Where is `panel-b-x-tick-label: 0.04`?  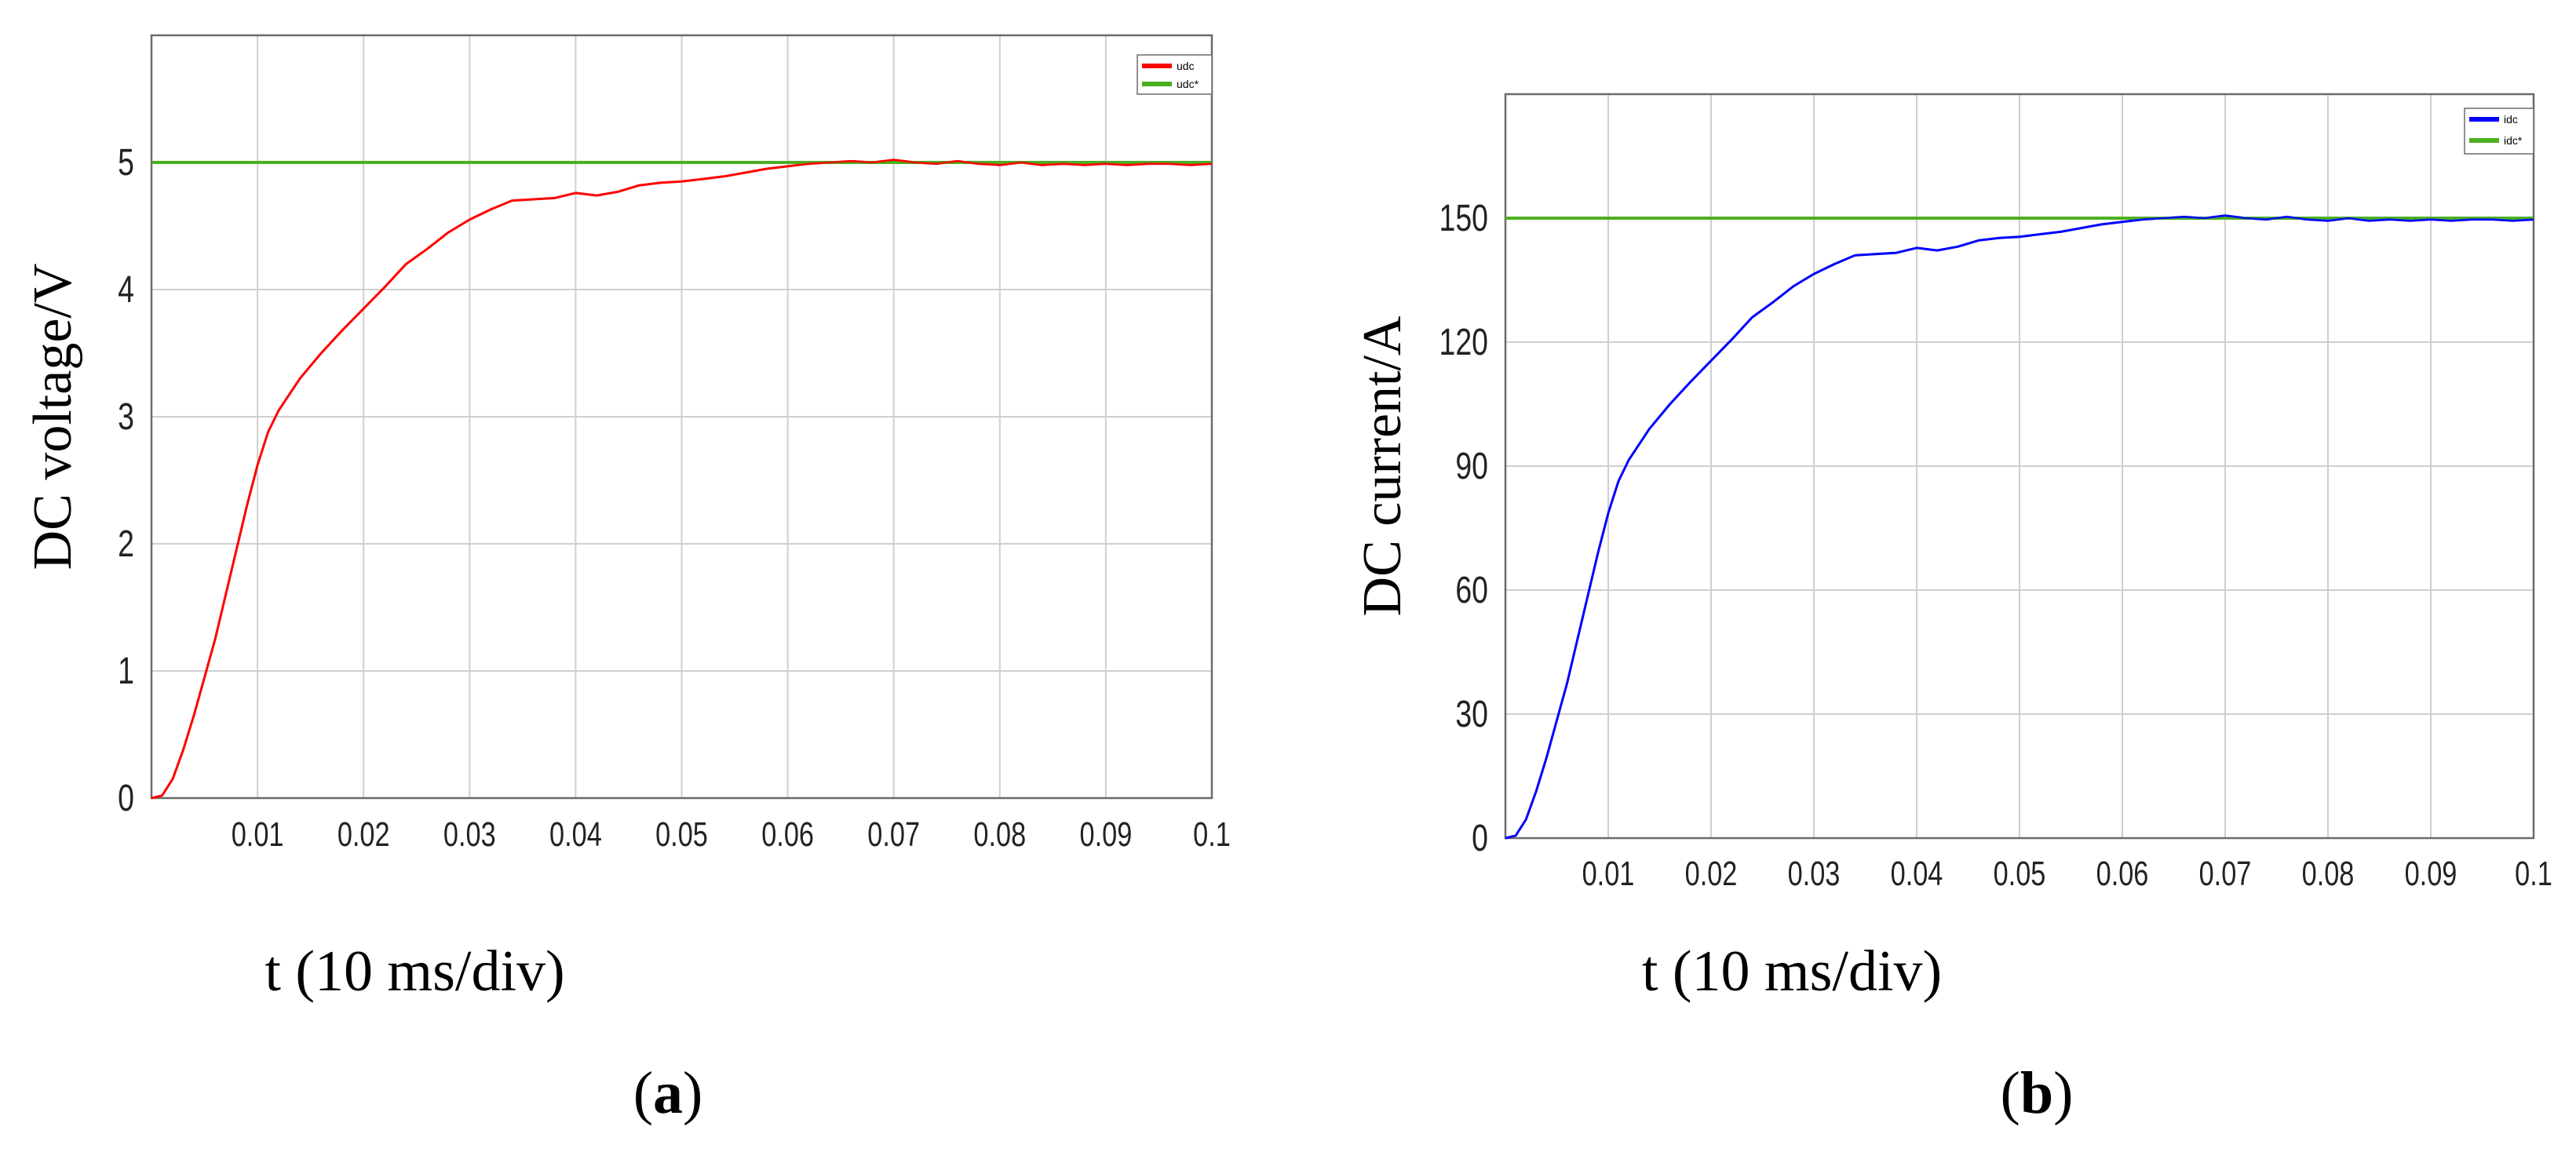 panel-b-x-tick-label: 0.04 is located at coordinates (1917, 874).